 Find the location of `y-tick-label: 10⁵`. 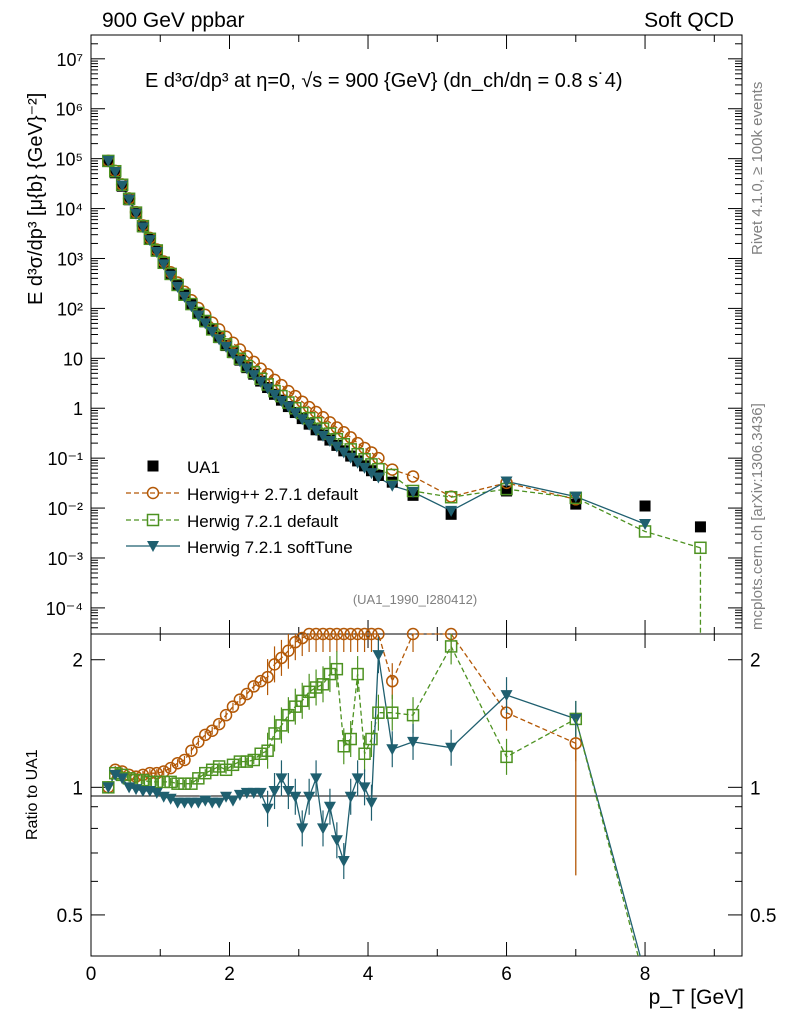

y-tick-label: 10⁵ is located at coordinates (69, 160).